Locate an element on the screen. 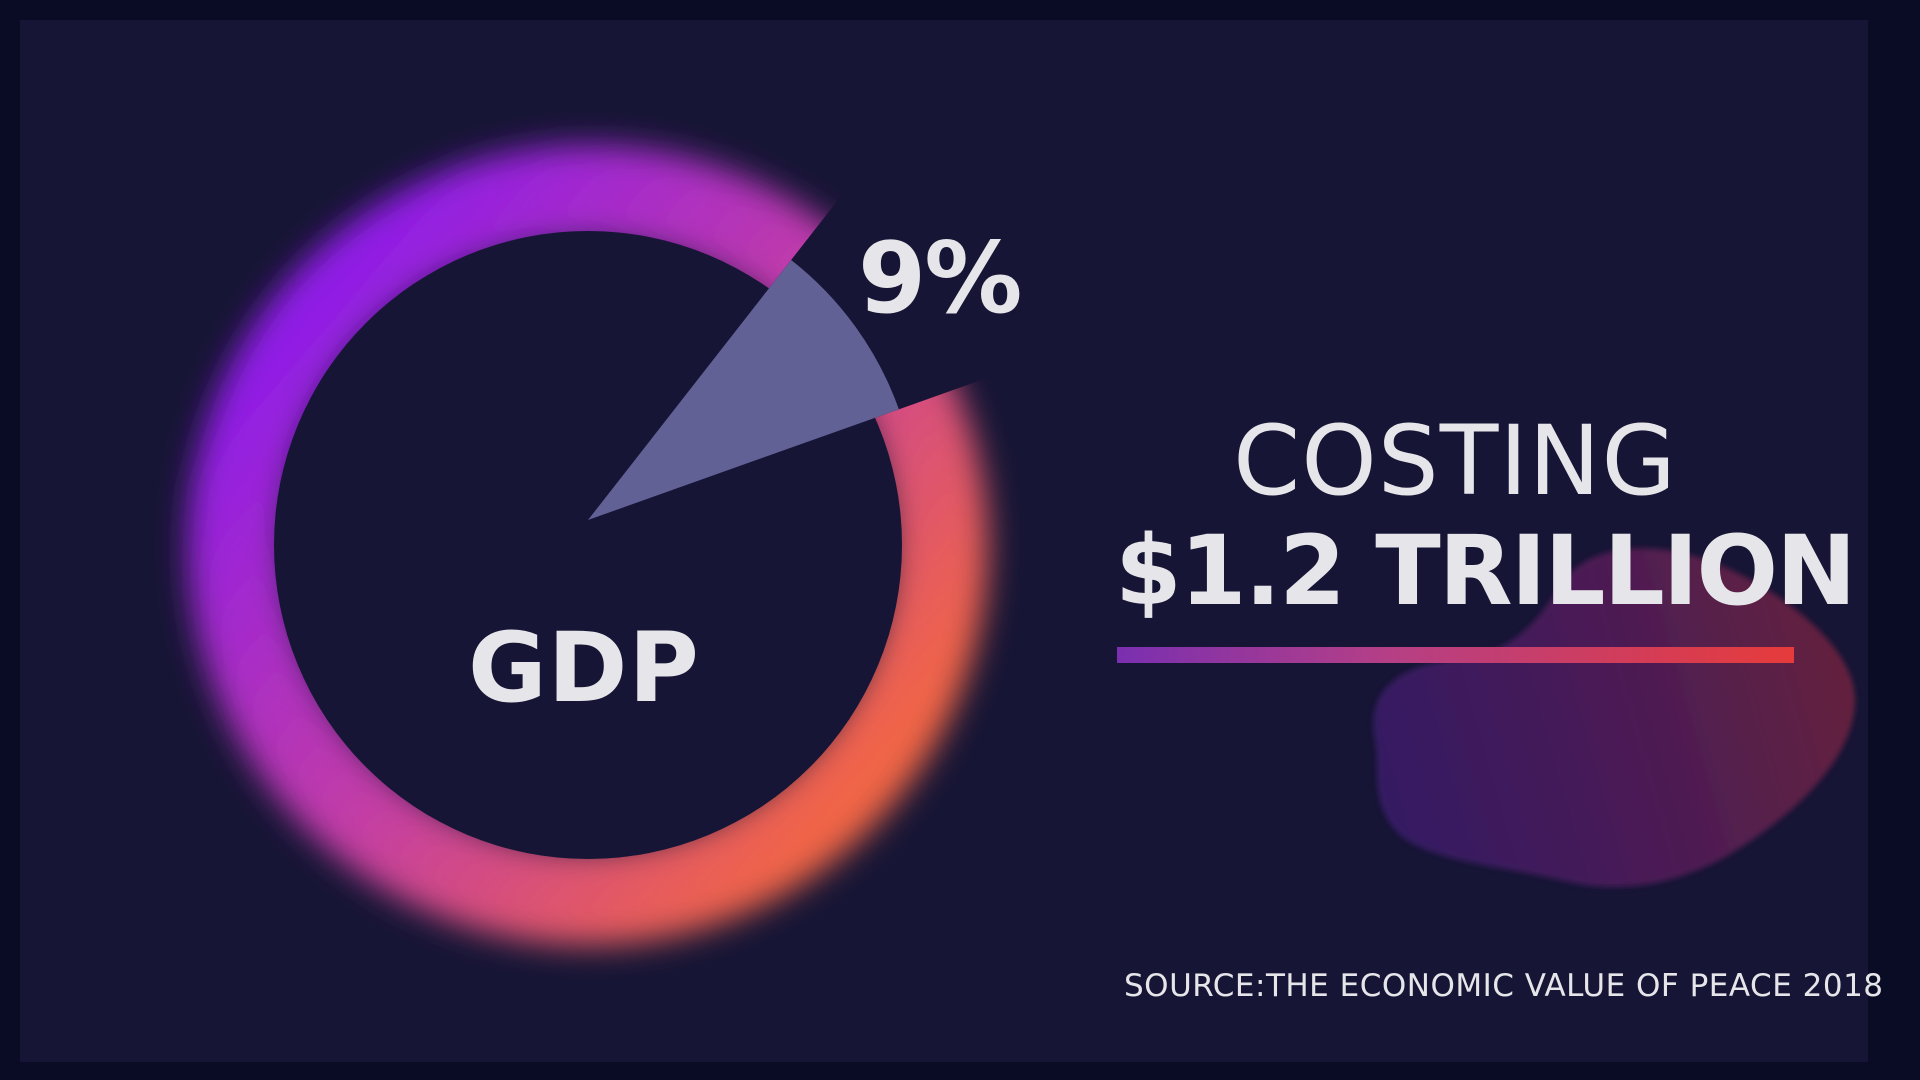 The image size is (1920, 1080). pie-slice-9-percent is located at coordinates (743, 389).